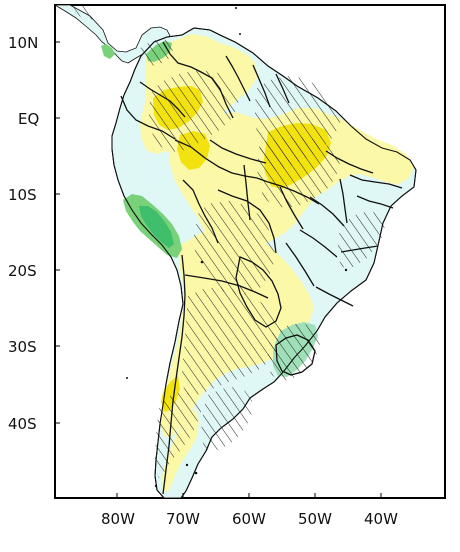 This screenshot has height=552, width=460. What do you see at coordinates (174, 374) in the screenshot?
I see `boundary-chile-argentina` at bounding box center [174, 374].